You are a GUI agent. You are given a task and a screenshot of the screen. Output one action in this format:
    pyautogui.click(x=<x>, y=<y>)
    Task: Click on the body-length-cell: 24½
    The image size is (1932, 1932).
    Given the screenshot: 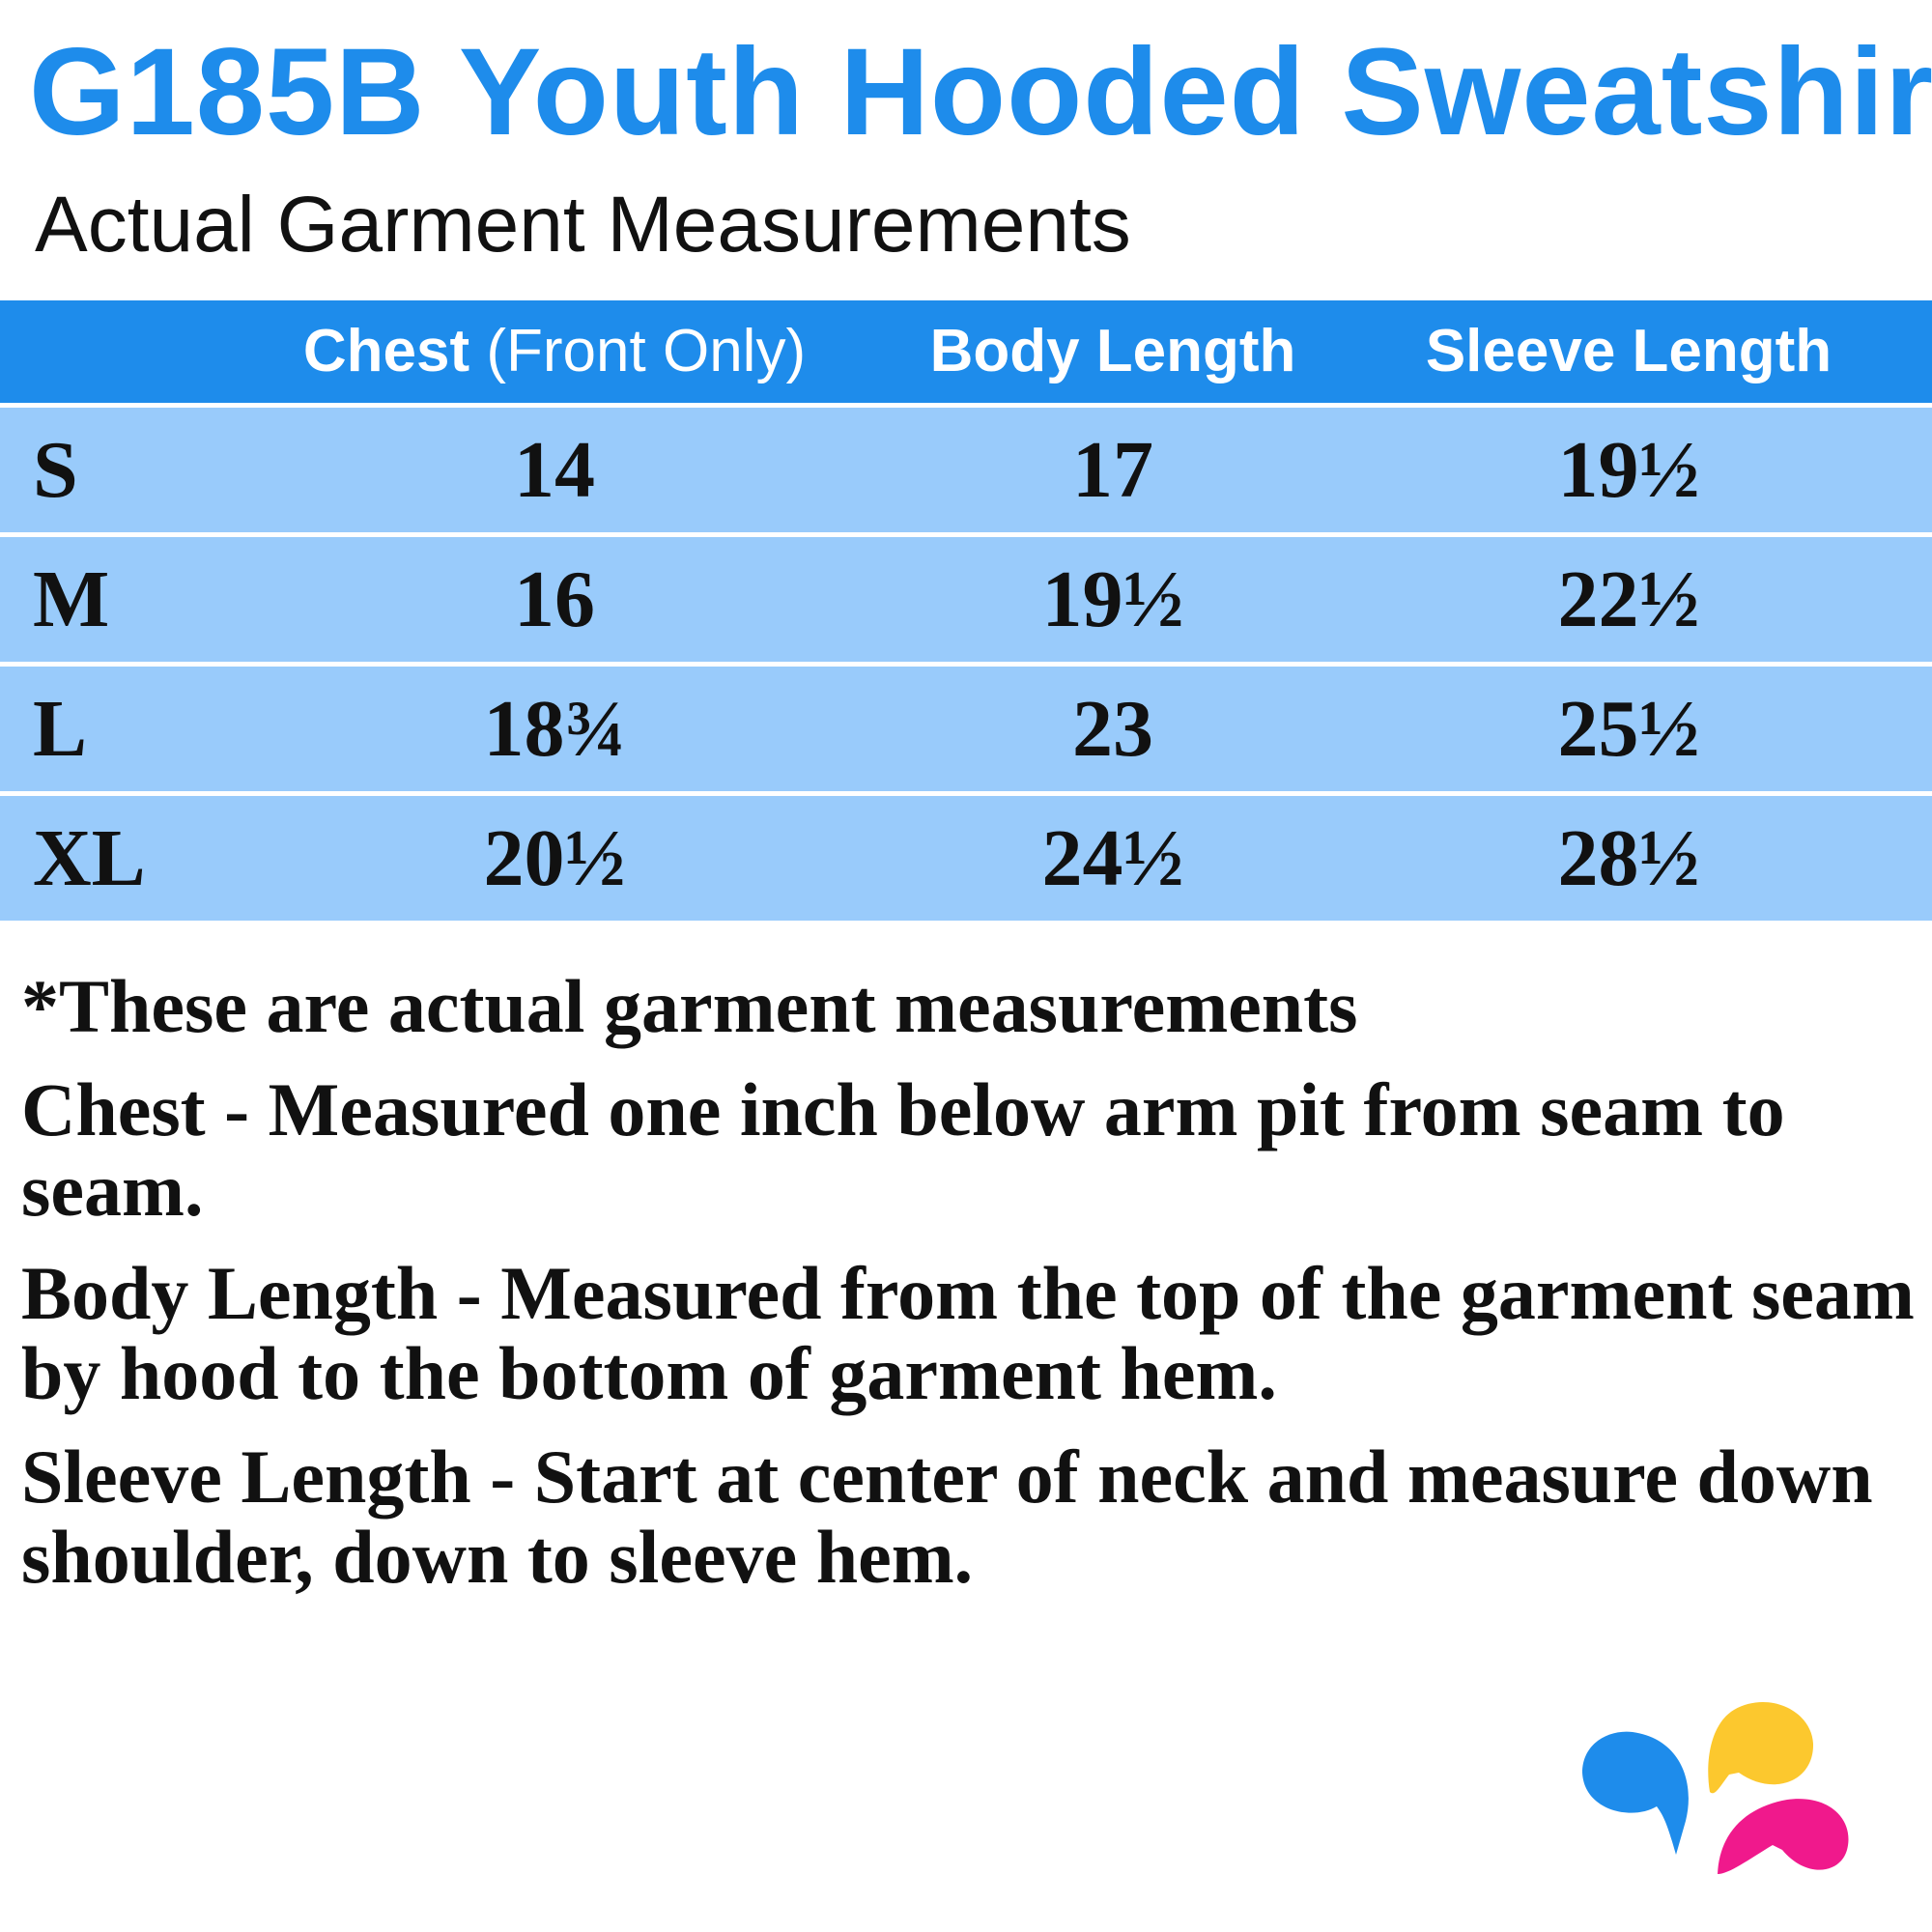 What is the action you would take?
    pyautogui.click(x=1112, y=858)
    